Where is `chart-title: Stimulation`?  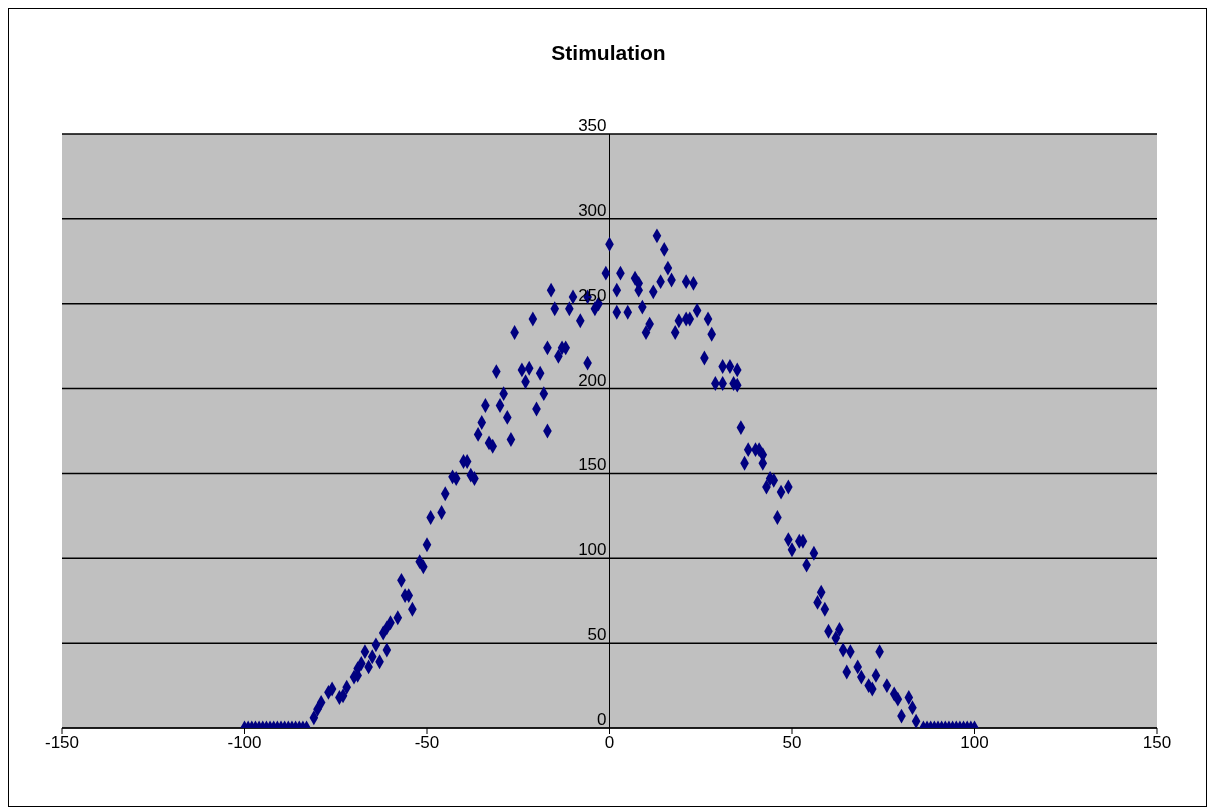 chart-title: Stimulation is located at coordinates (608, 53).